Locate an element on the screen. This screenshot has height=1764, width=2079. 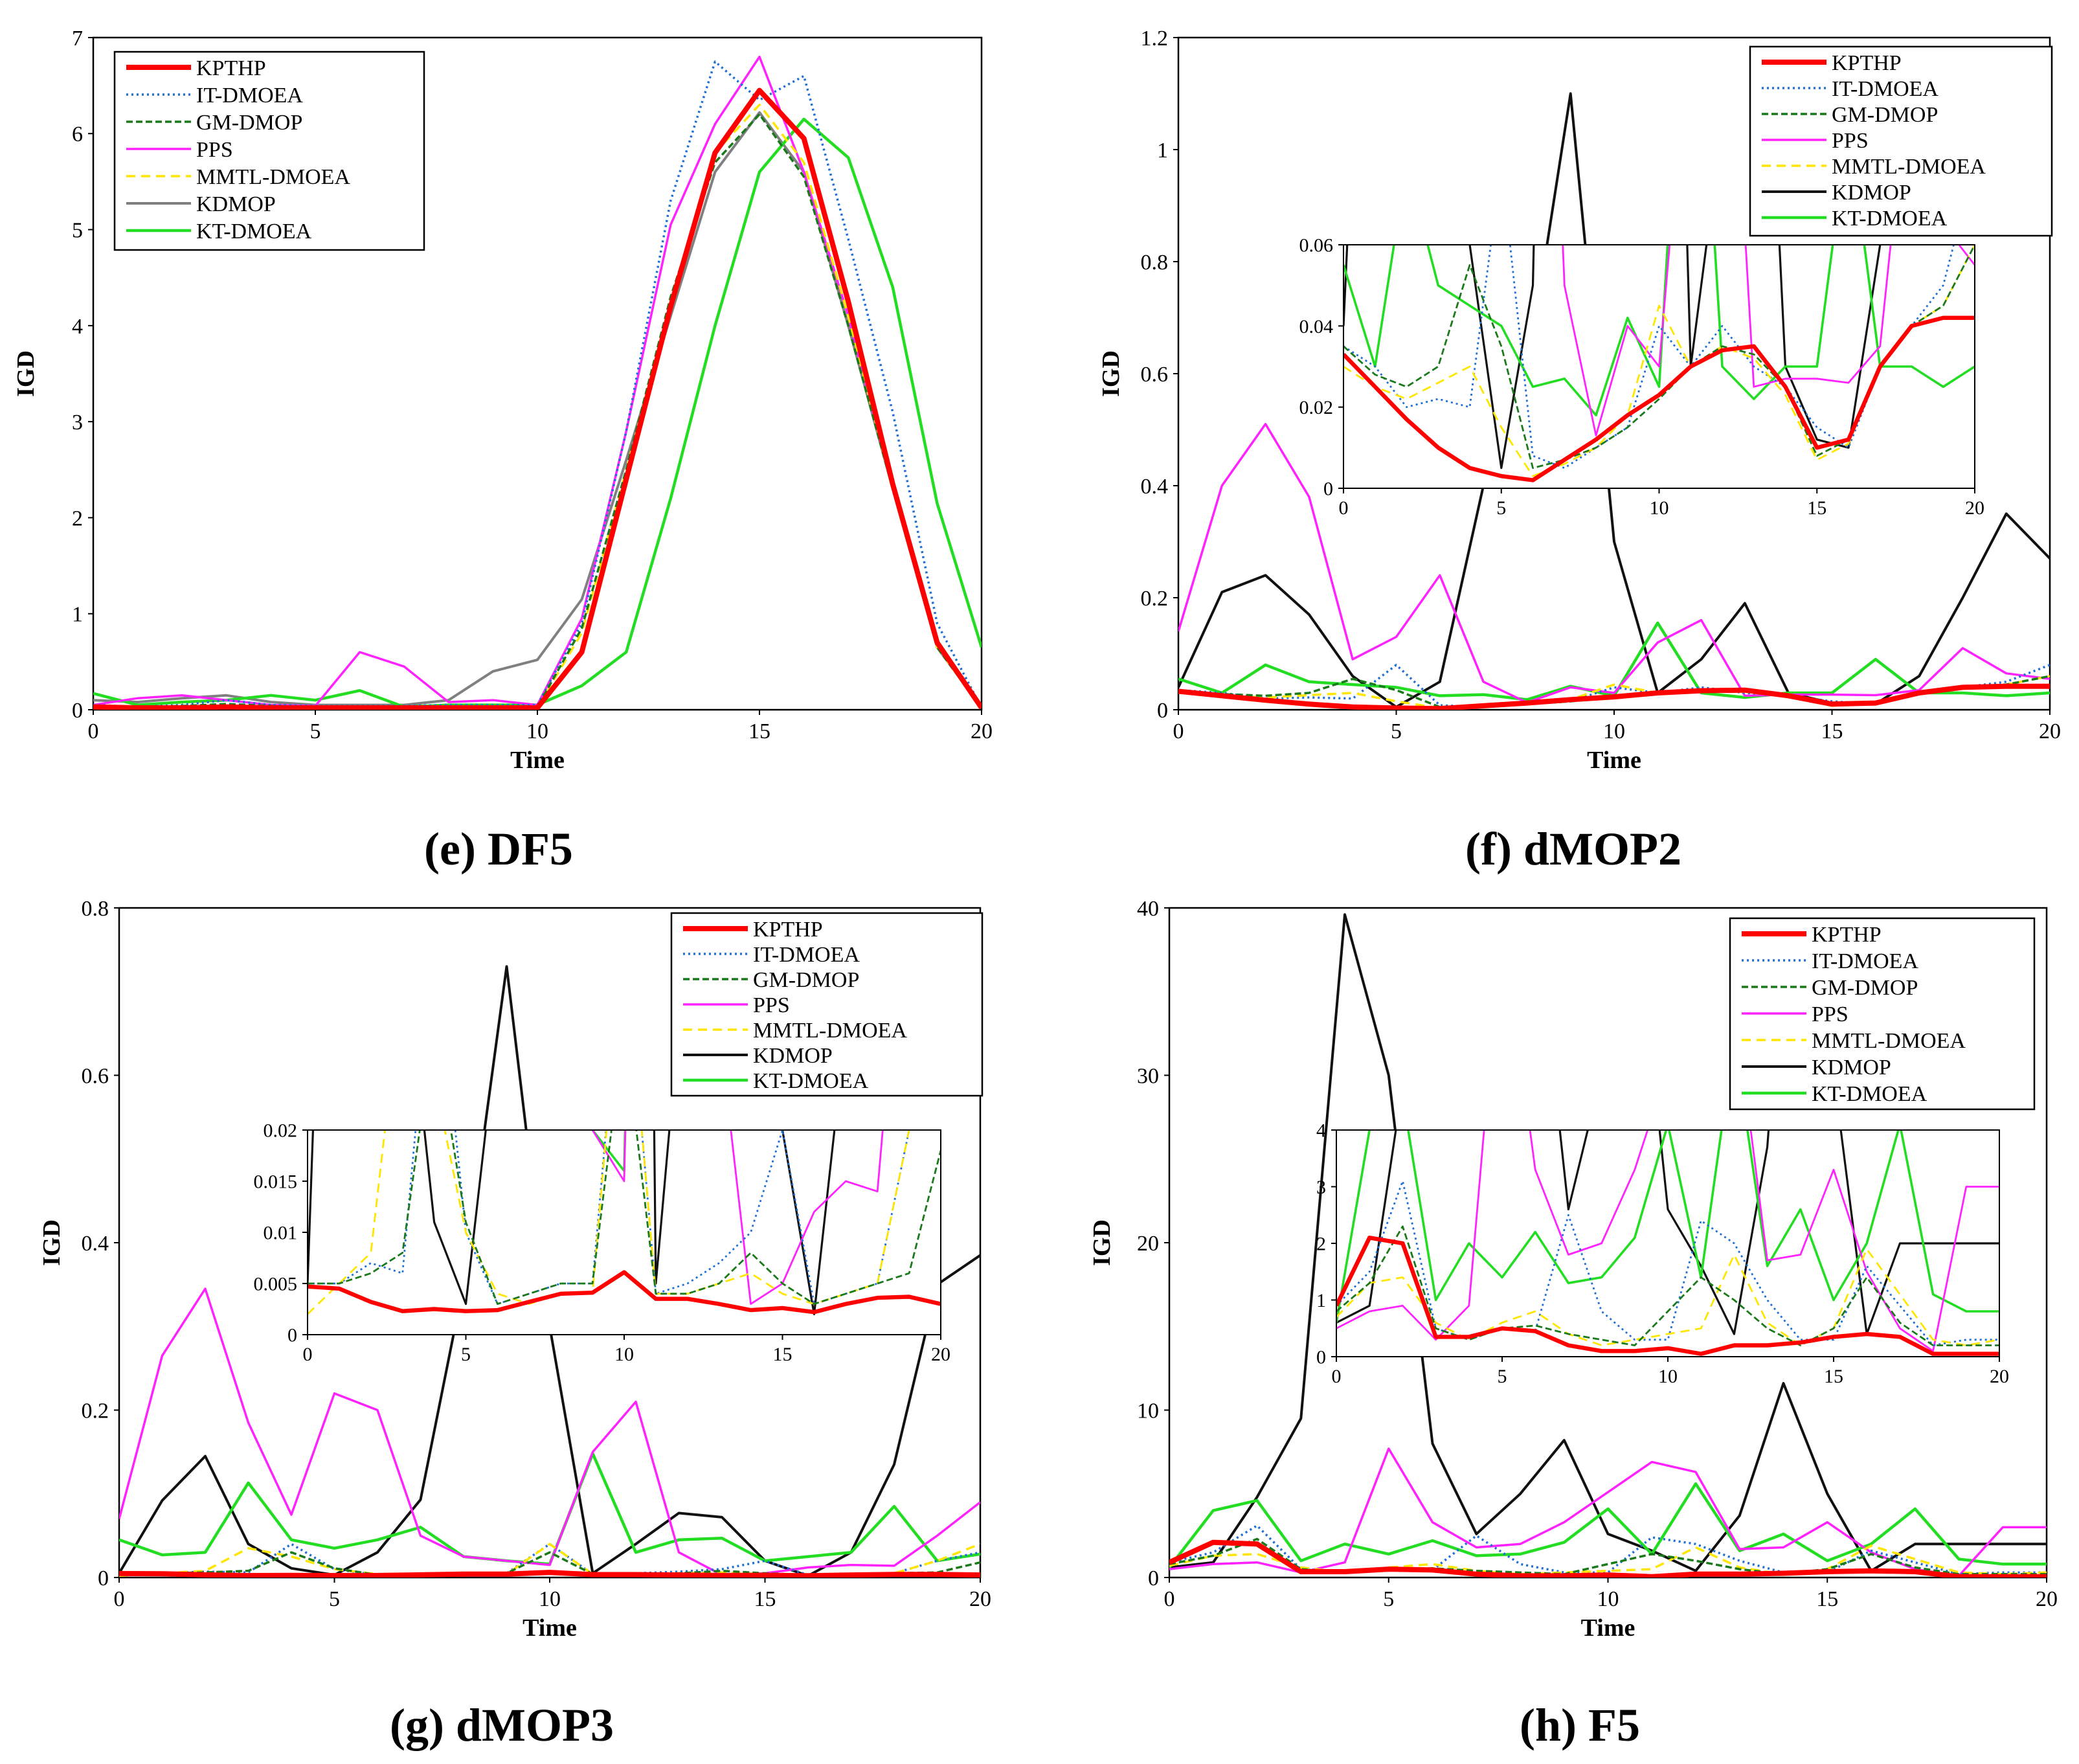
f-dmop2-ytick-label: 1.2 is located at coordinates (1155, 39).